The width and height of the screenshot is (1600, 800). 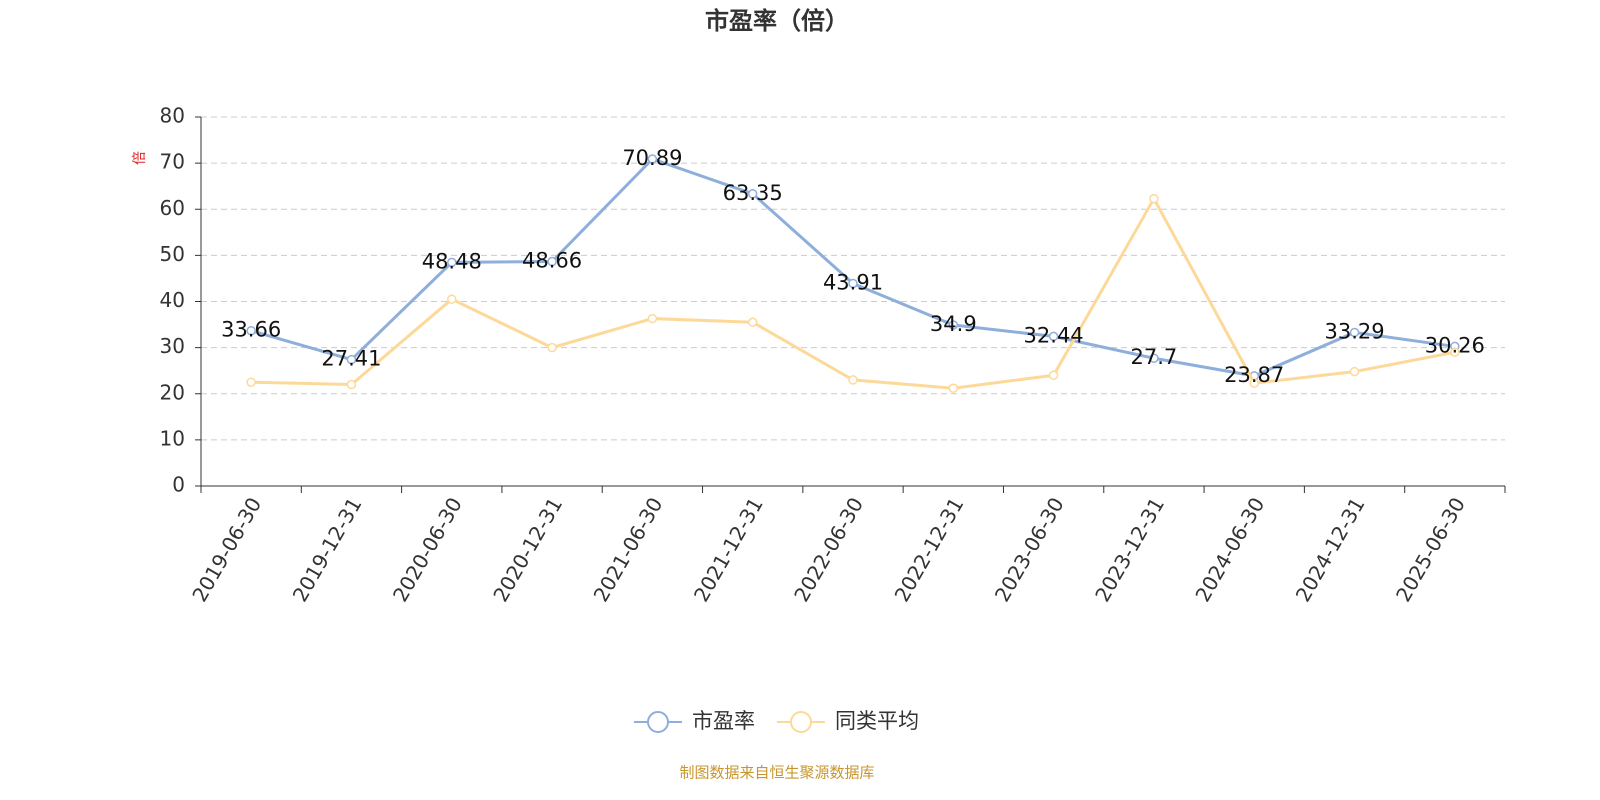 I want to click on x-tick-label: 2019-12-31, so click(x=327, y=549).